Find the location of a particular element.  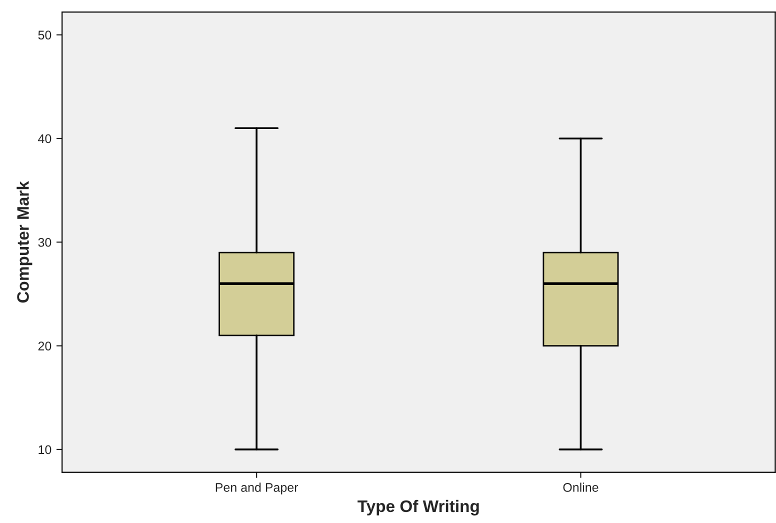

y-tick-label: 10 is located at coordinates (45, 449).